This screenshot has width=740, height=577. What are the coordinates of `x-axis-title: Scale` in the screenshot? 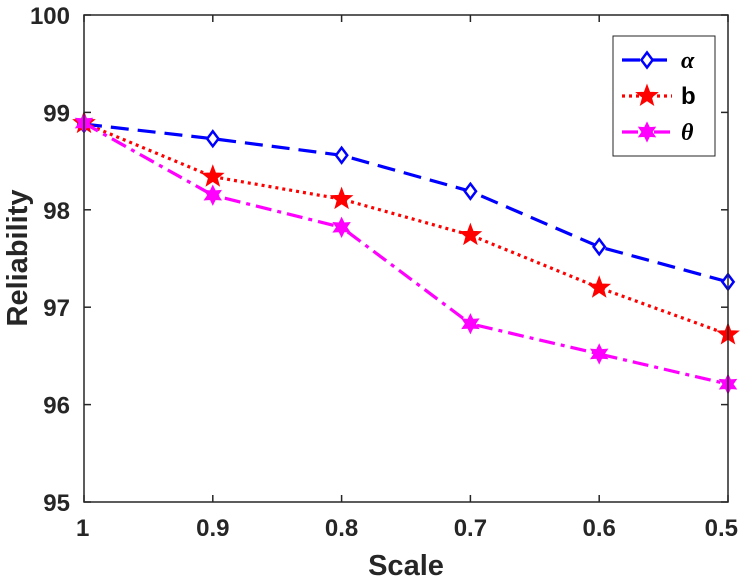 It's located at (406, 563).